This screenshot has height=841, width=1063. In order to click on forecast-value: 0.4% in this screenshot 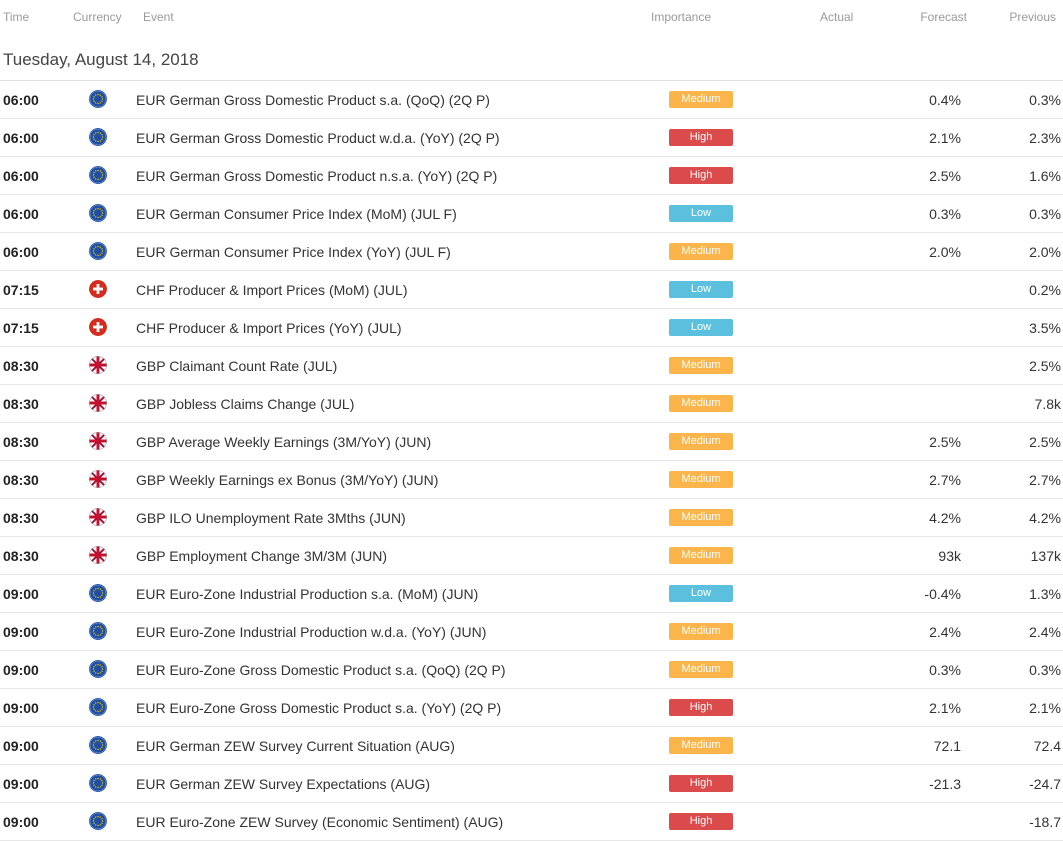, I will do `click(945, 100)`.